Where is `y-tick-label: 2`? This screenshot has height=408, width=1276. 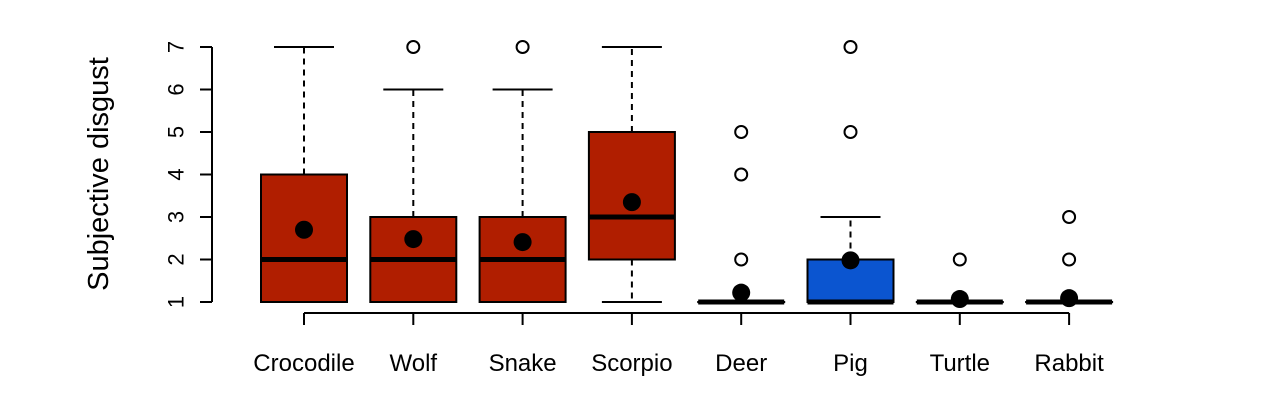 y-tick-label: 2 is located at coordinates (176, 259).